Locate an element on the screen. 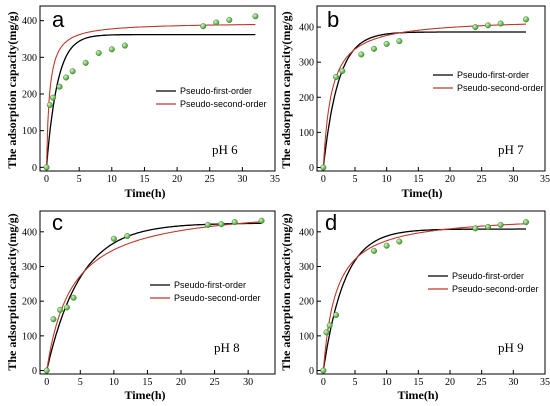 Image resolution: width=550 pixels, height=406 pixels. ph-annotation: pH 9 is located at coordinates (511, 347).